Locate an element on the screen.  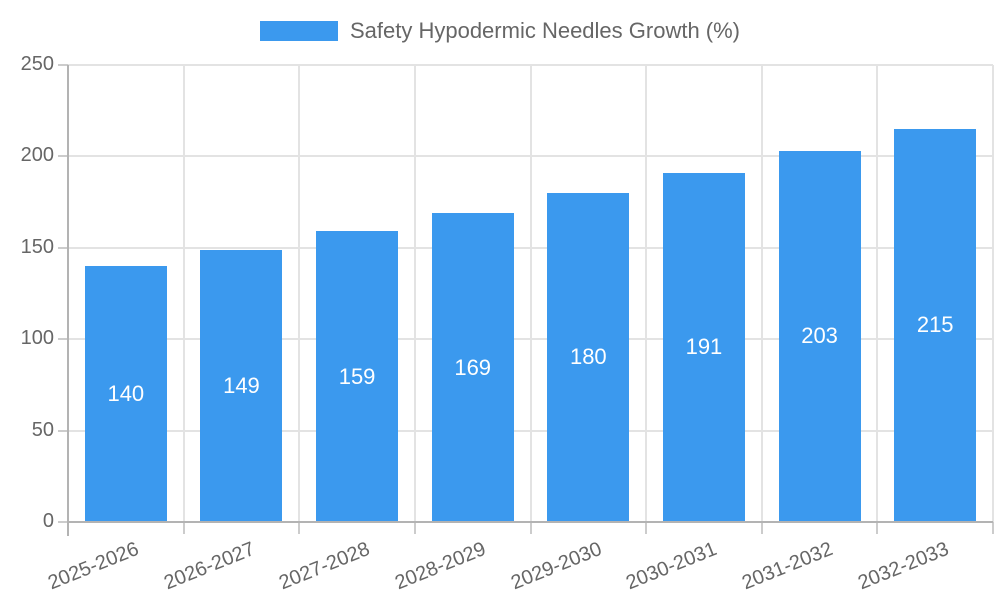
y-axis-tick-label: 100 is located at coordinates (37, 338).